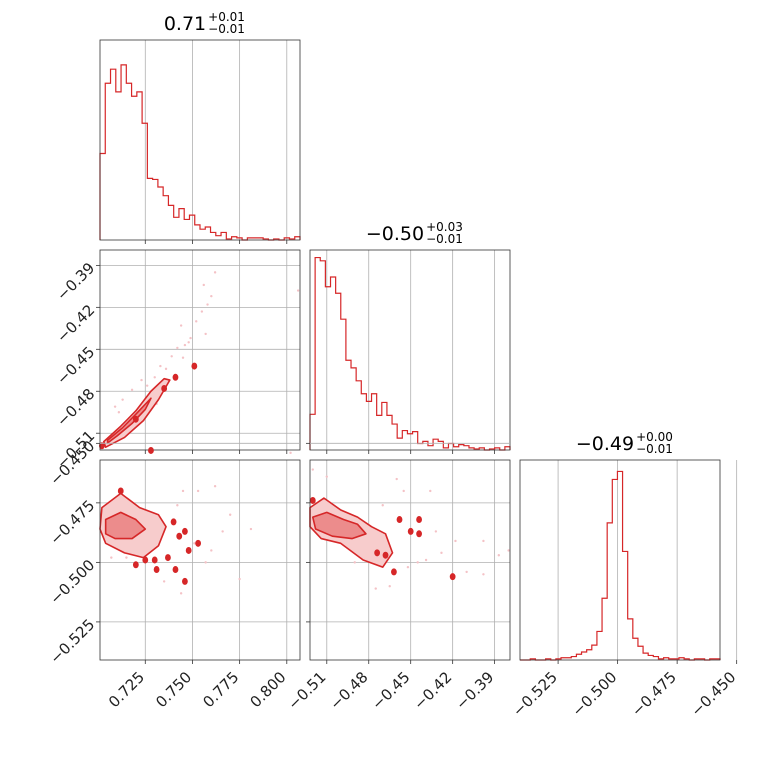  Describe the element at coordinates (126, 689) in the screenshot. I see `x-tick-label: 0.725` at that location.